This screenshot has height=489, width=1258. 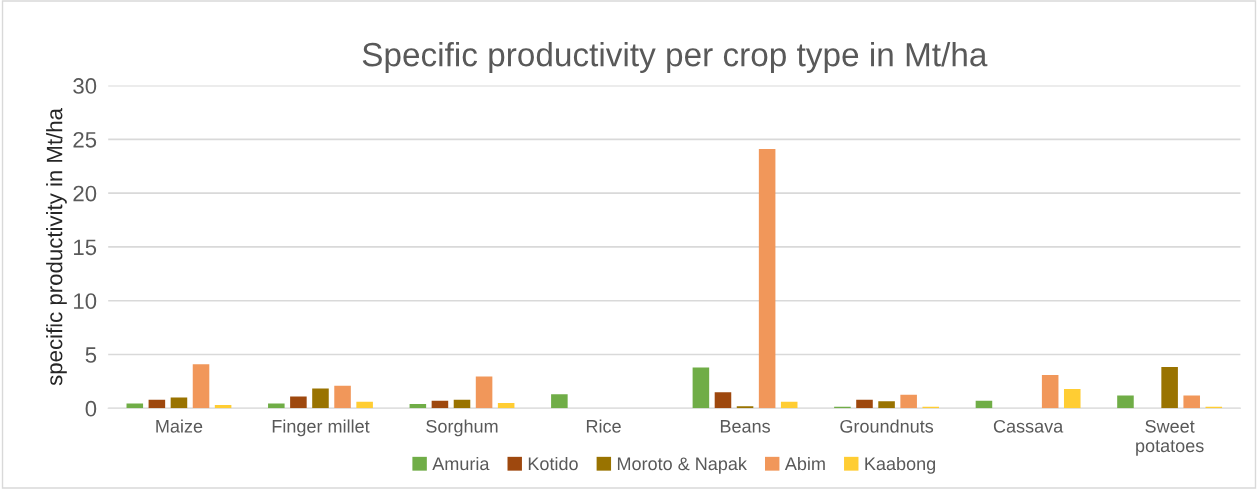 I want to click on x-tick-label: Groundnuts, so click(x=887, y=426).